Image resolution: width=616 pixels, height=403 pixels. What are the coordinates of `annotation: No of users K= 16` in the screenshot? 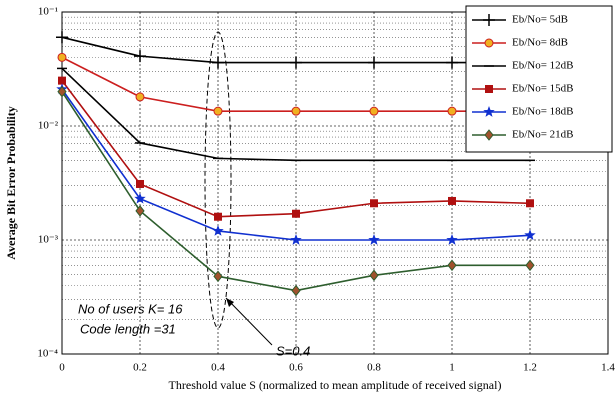 It's located at (130, 308).